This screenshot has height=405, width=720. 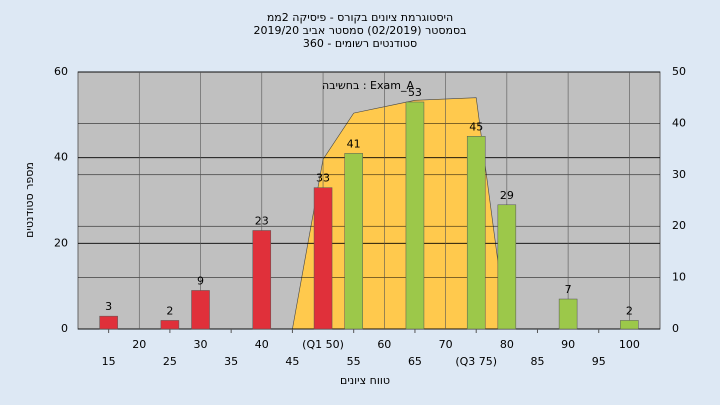 I want to click on annotation: בחשיבה : Exam_A, so click(x=368, y=85).